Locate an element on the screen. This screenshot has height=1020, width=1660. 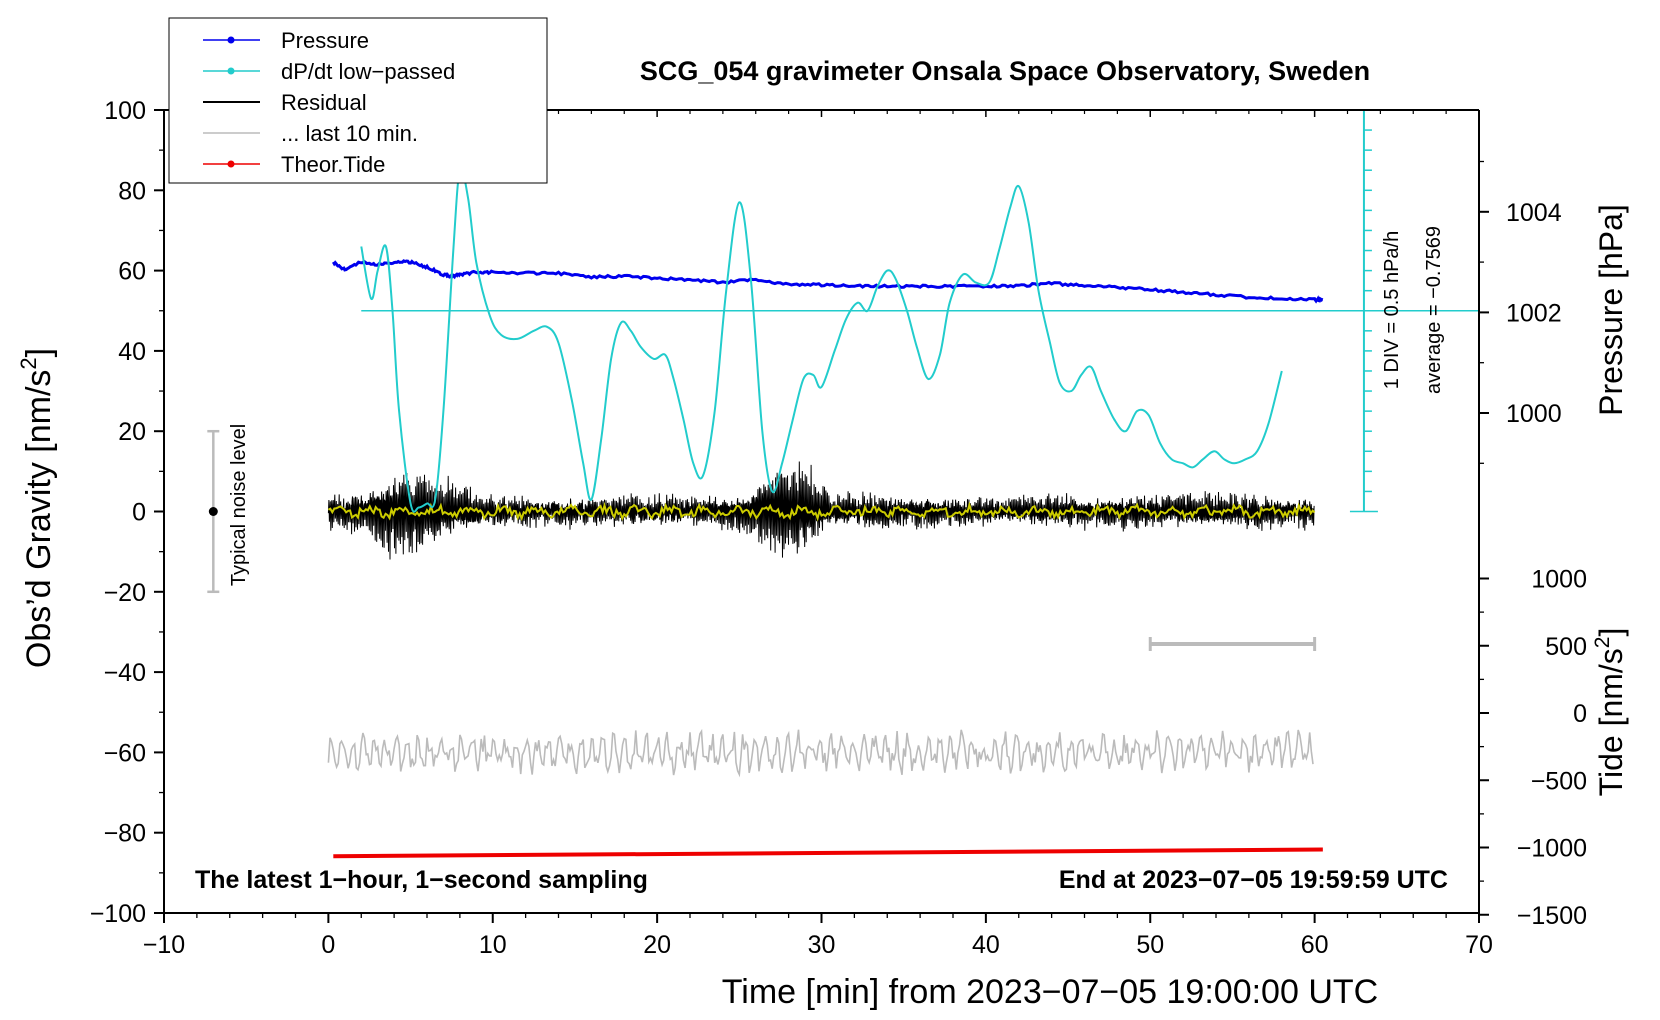
x-tick-label: 20 is located at coordinates (657, 945).